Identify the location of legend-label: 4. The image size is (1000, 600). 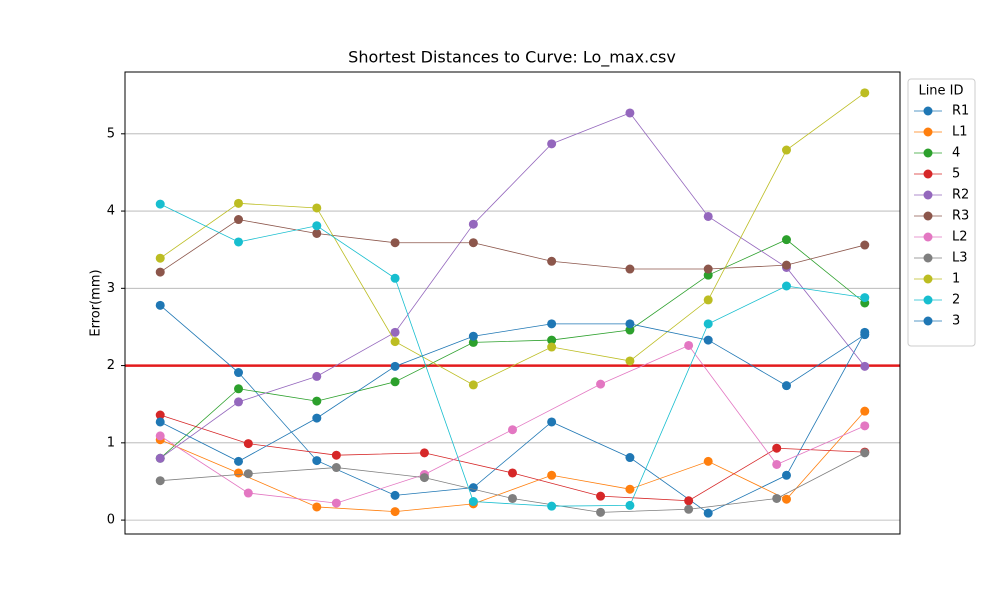
(956, 153).